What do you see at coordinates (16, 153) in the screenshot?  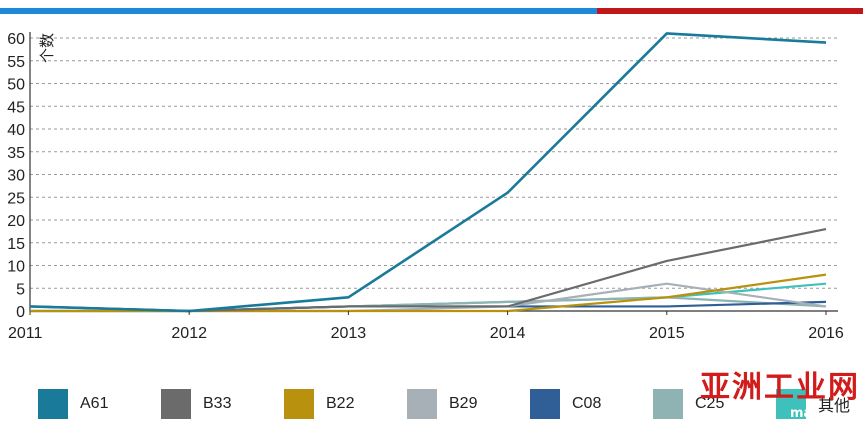 I see `y-tick-label: 35` at bounding box center [16, 153].